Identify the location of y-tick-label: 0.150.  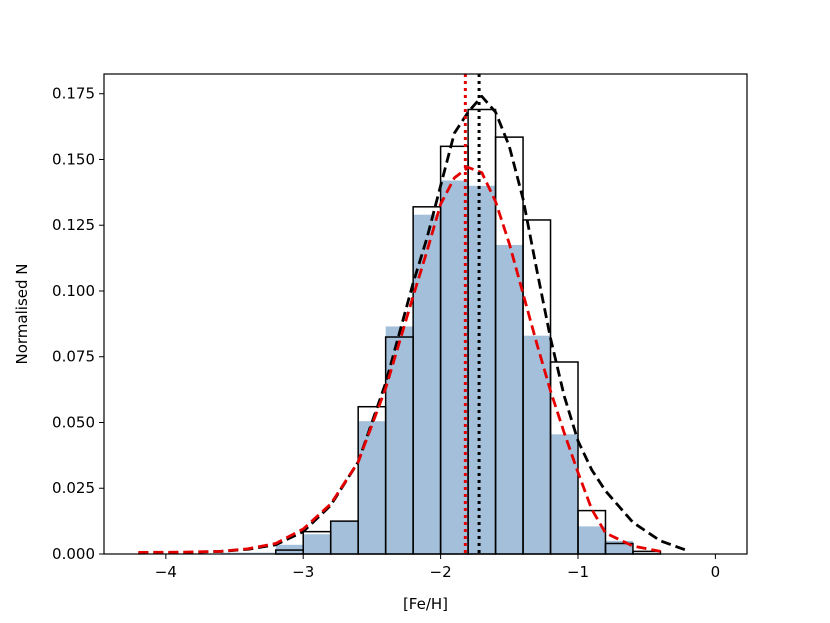
(73, 159).